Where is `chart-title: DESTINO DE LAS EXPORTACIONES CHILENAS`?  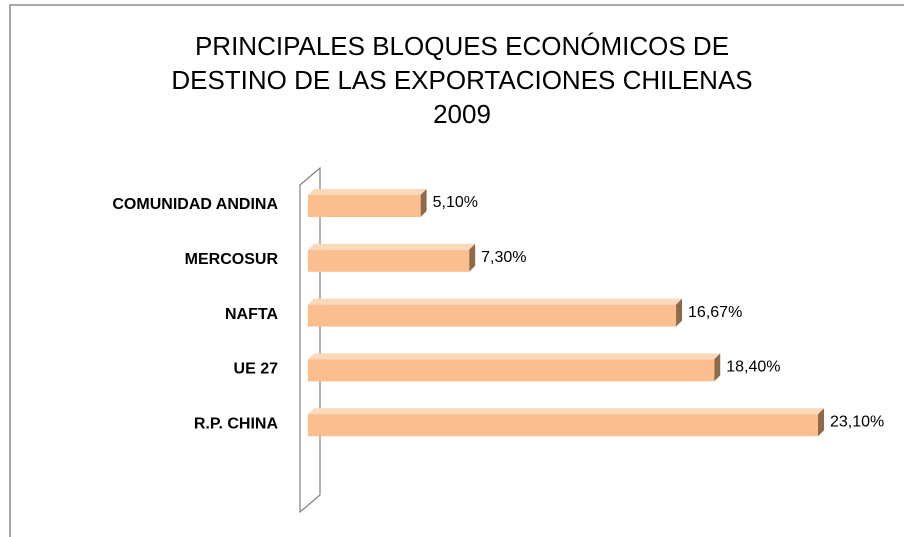 chart-title: DESTINO DE LAS EXPORTACIONES CHILENAS is located at coordinates (461, 80).